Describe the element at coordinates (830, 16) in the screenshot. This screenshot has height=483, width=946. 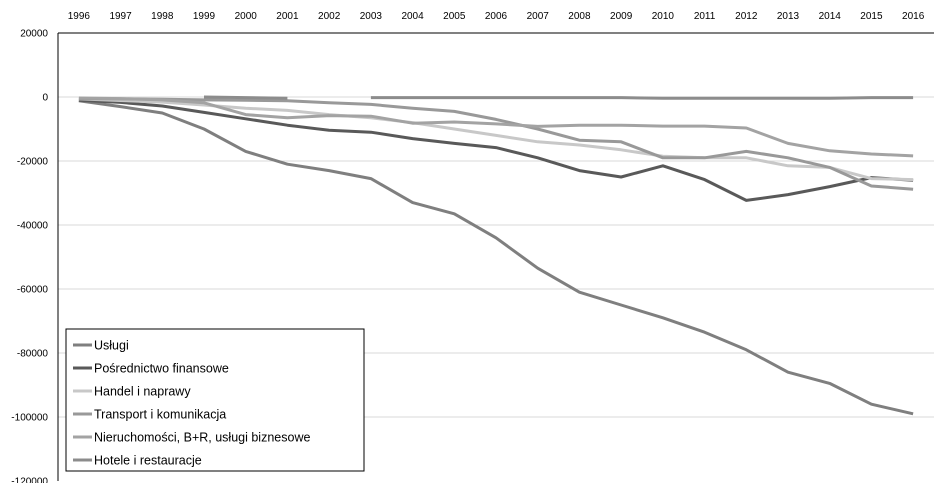
I see `x-tick-label: 2014` at that location.